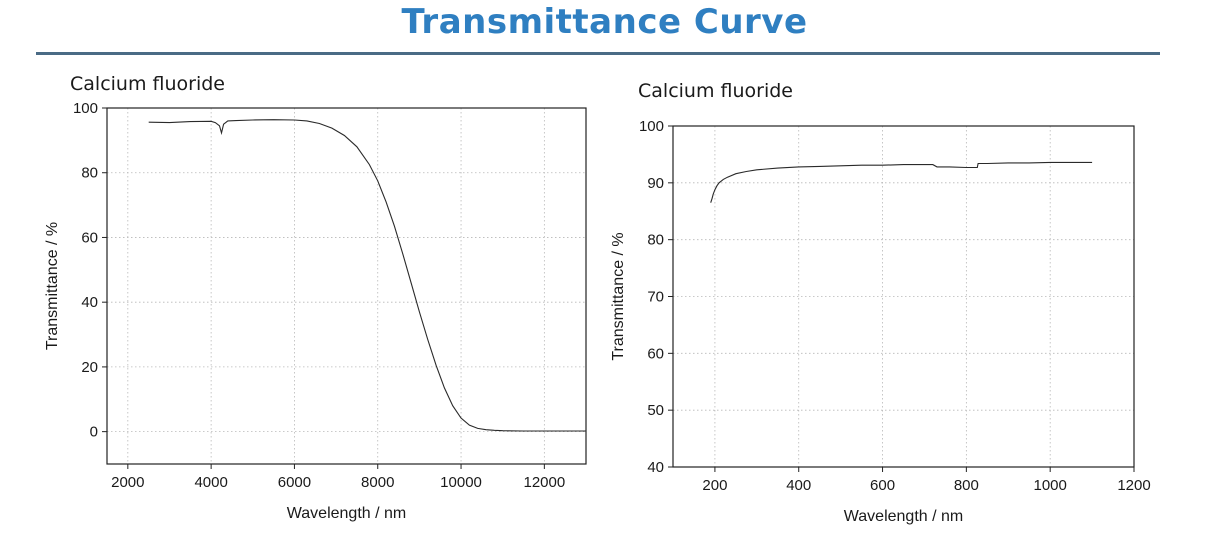 The width and height of the screenshot is (1209, 538). I want to click on x-tick-label: 2000, so click(127, 482).